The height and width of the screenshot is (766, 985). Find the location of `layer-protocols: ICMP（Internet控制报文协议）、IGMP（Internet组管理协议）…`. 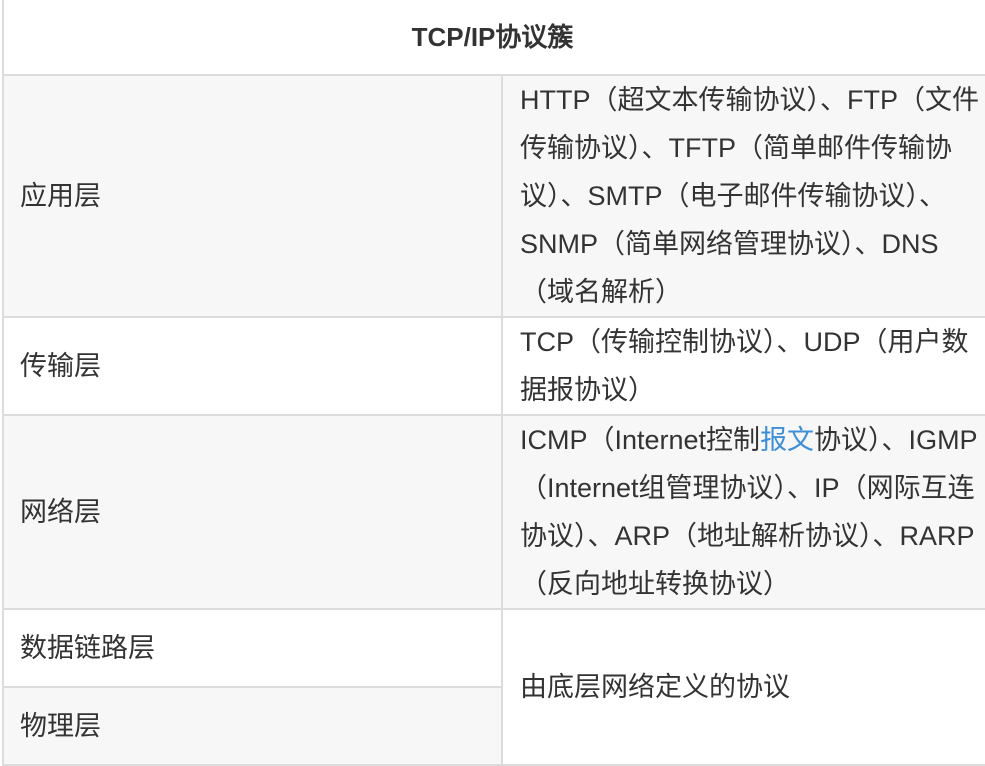

layer-protocols: ICMP（Internet控制报文协议）、IGMP（Internet组管理协议）… is located at coordinates (743, 512).